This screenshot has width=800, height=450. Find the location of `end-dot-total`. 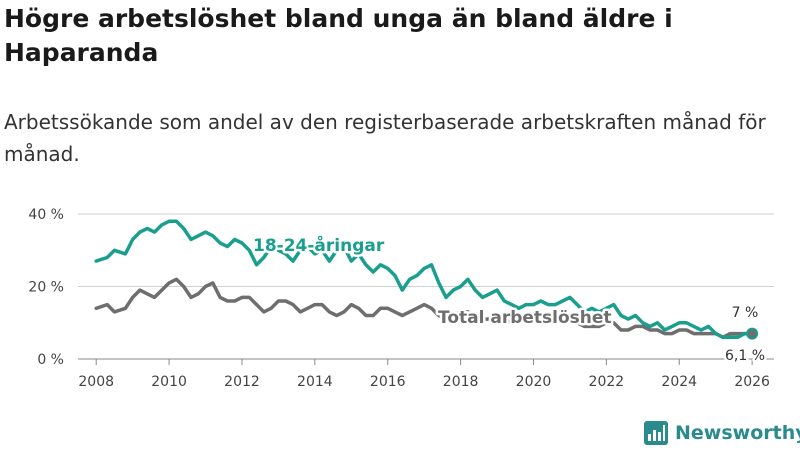

end-dot-total is located at coordinates (752, 333).